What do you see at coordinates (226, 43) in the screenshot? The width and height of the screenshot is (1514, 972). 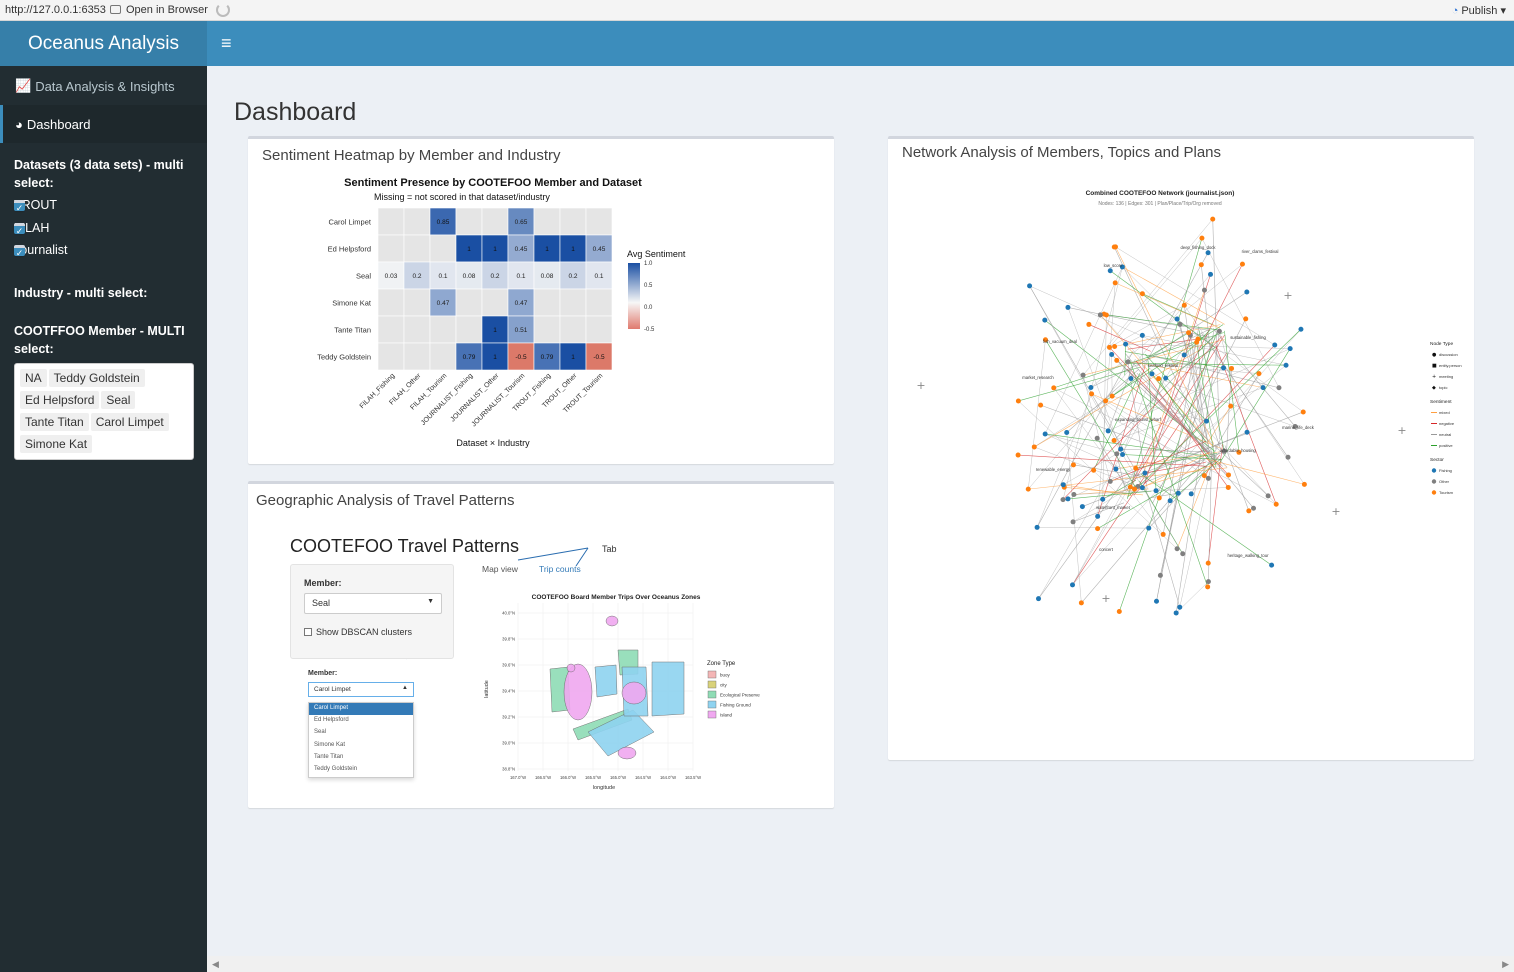 I see `hamburger-icon: ≡` at bounding box center [226, 43].